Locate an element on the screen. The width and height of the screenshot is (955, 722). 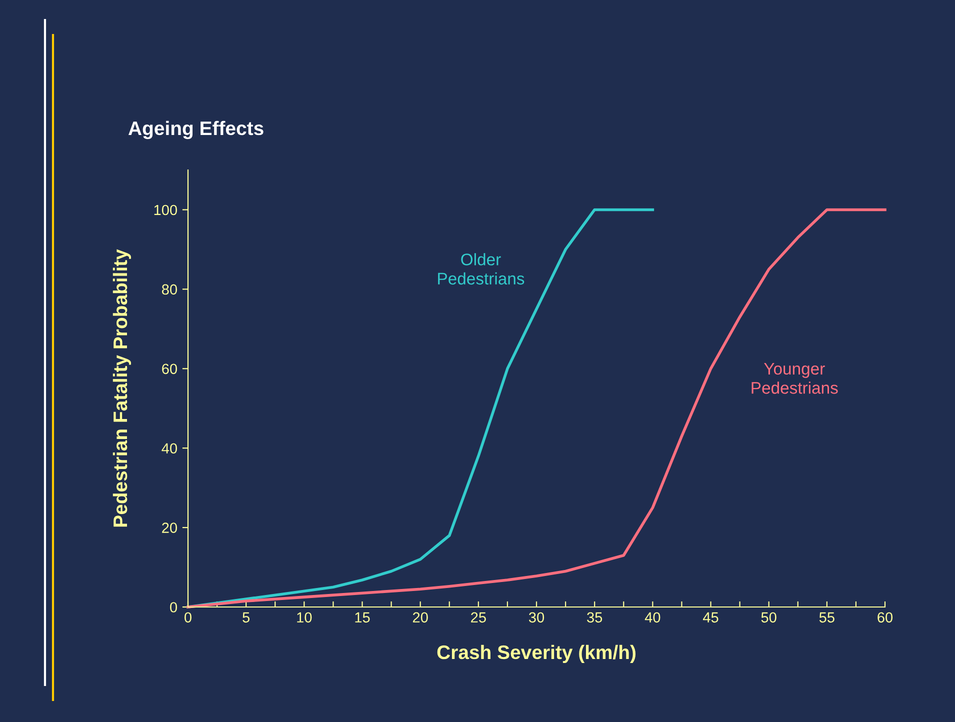
y-tick-label: 0 is located at coordinates (174, 607).